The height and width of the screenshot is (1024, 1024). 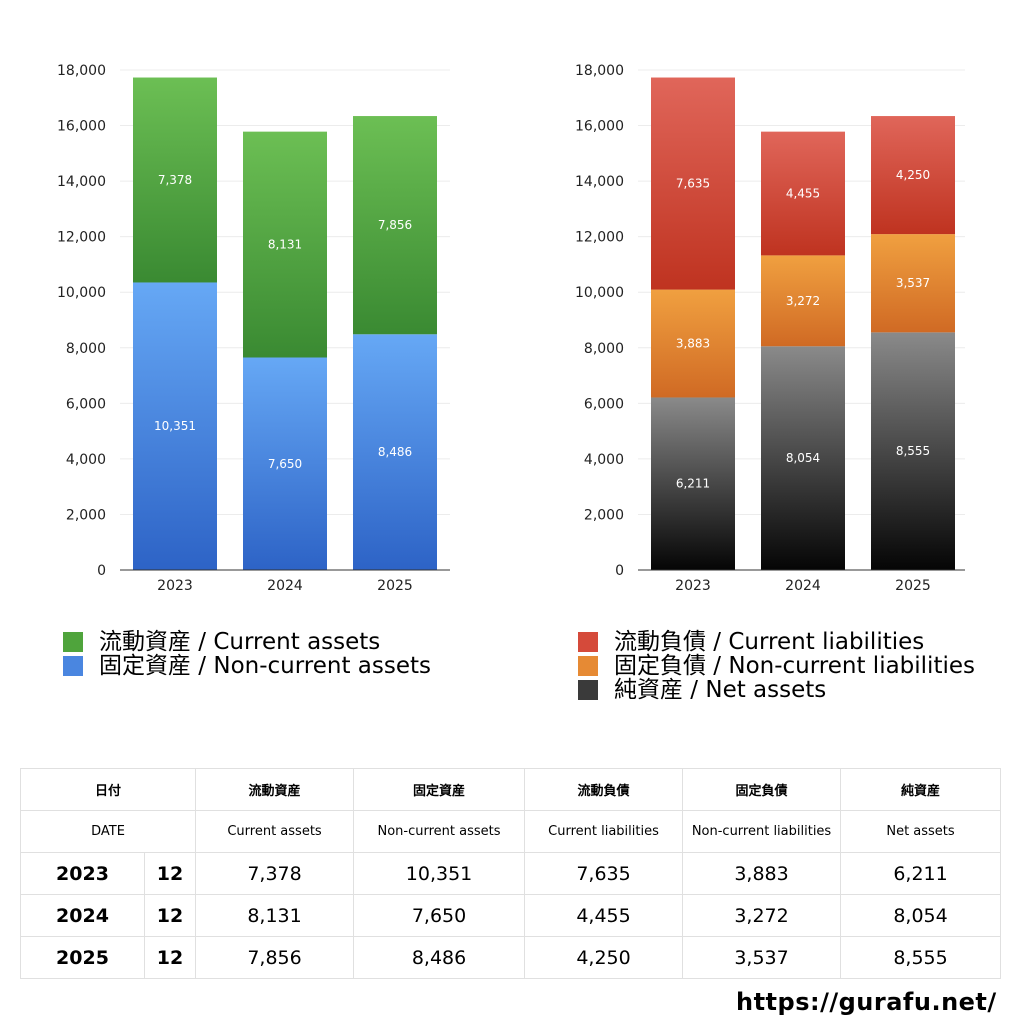 I want to click on legend-item-current-liabilities: 流動負債 / Current liabilities, so click(x=776, y=642).